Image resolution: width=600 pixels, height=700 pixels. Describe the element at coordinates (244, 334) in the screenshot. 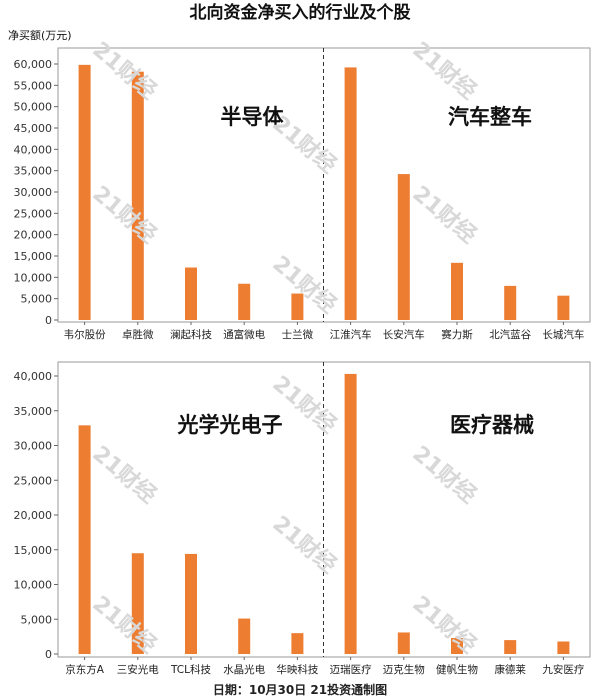

I see `x-tick-label: 通富微电` at that location.